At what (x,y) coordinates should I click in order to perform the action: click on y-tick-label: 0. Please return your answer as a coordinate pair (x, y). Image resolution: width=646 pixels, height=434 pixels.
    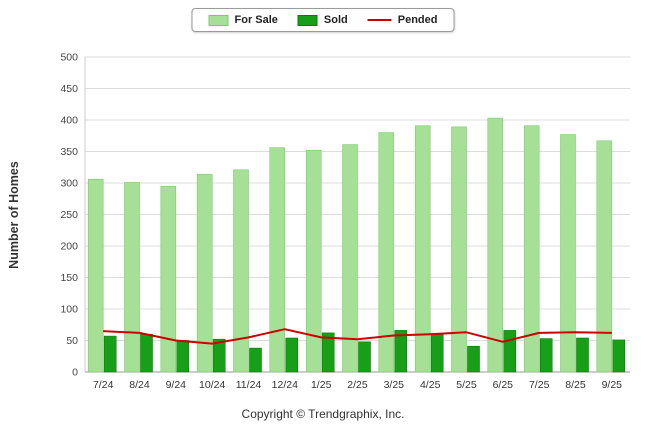
    Looking at the image, I should click on (75, 373).